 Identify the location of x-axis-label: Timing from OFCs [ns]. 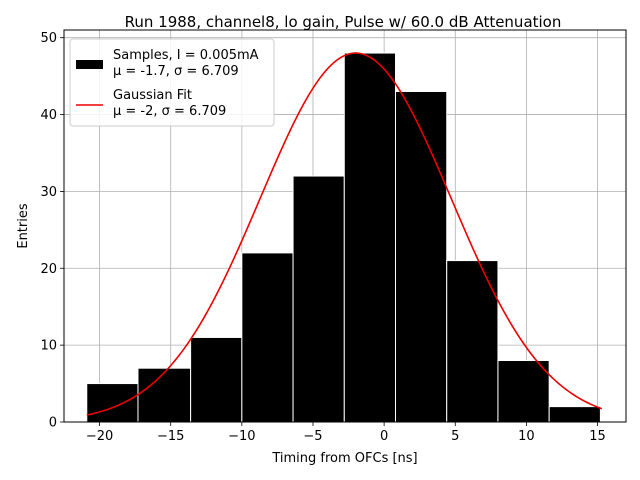
(344, 458).